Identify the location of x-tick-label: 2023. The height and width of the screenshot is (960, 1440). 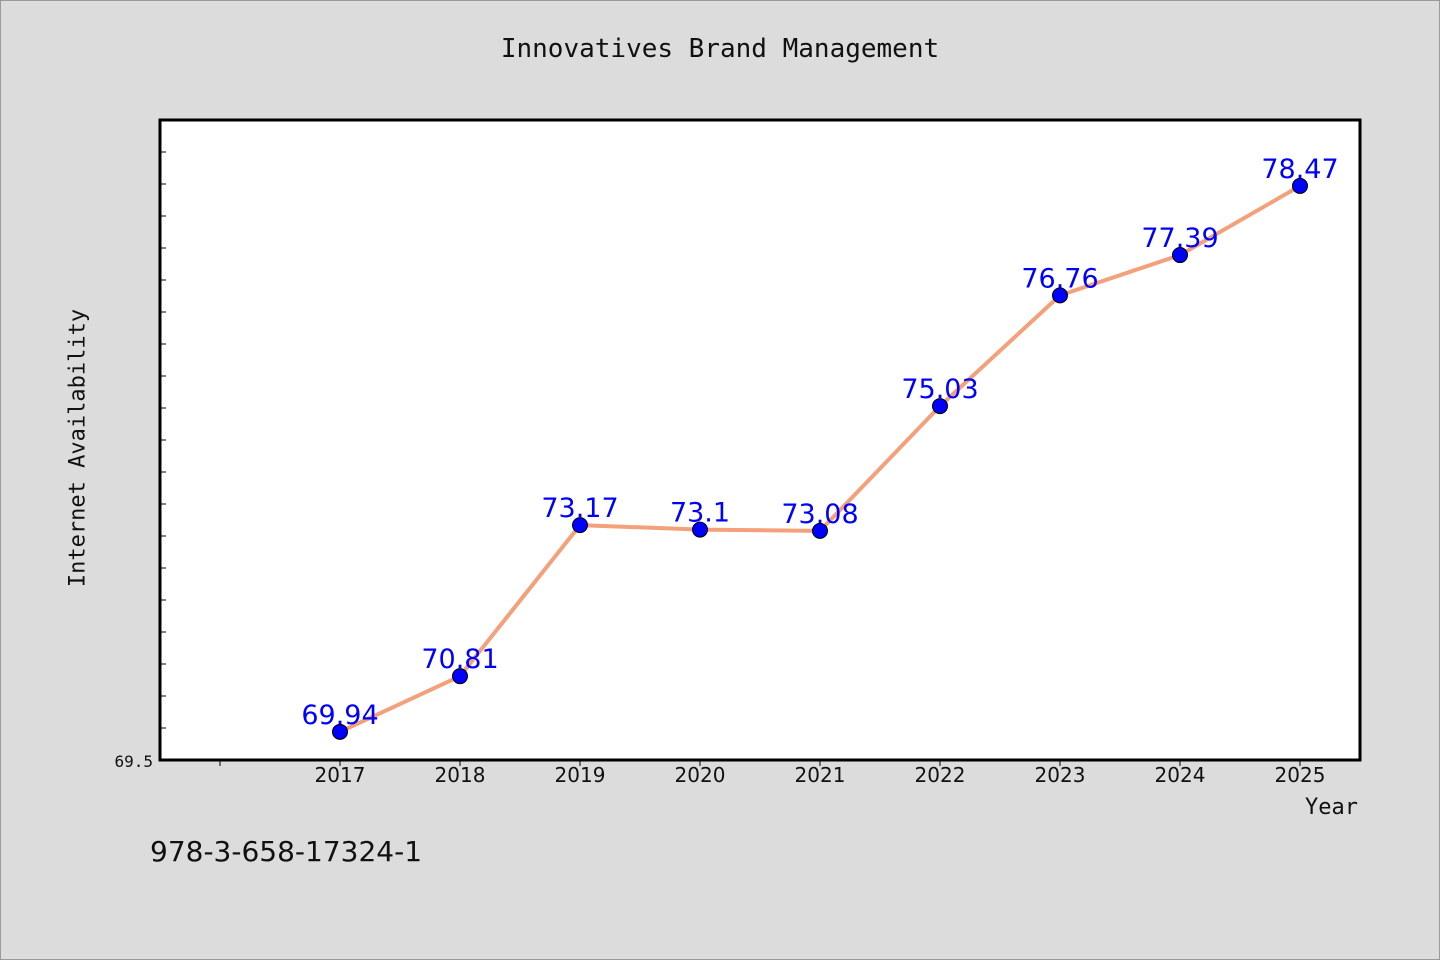
(1060, 775).